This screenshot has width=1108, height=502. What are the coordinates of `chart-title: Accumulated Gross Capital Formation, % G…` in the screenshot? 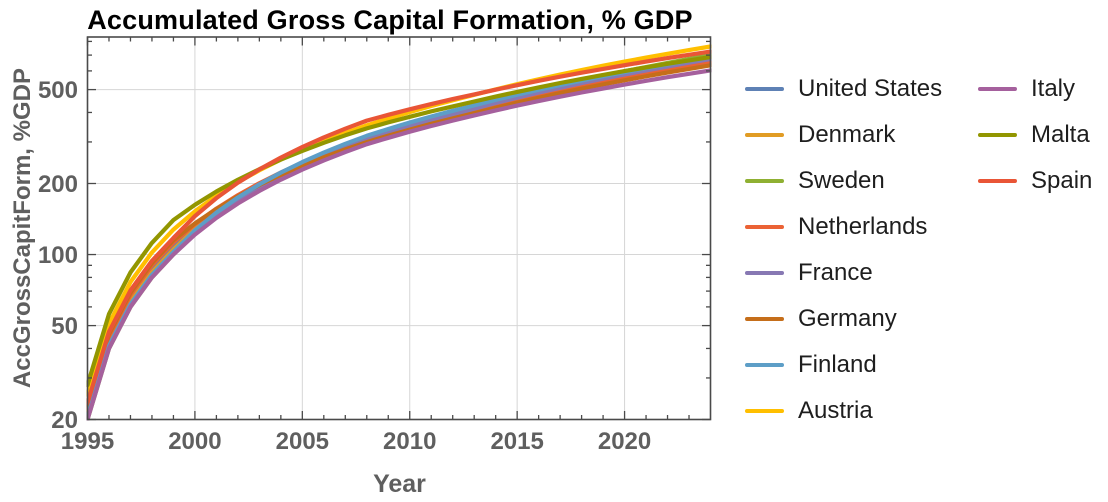 It's located at (390, 20).